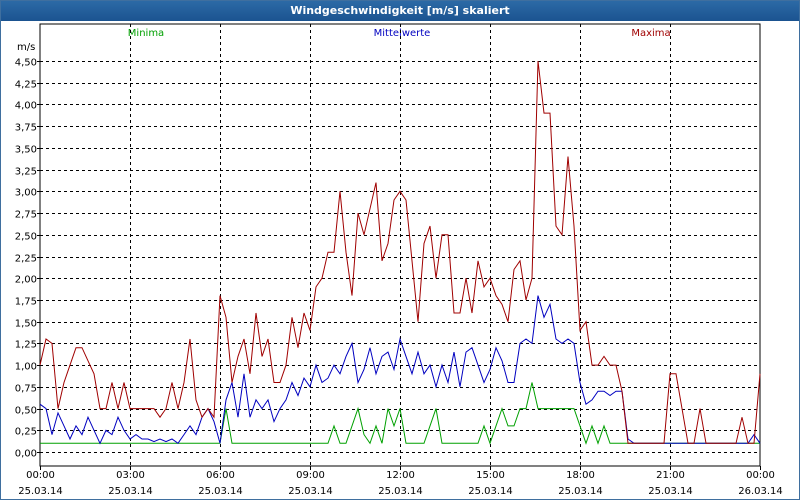 The image size is (800, 500). Describe the element at coordinates (146, 33) in the screenshot. I see `legend-minima: Minima` at that location.